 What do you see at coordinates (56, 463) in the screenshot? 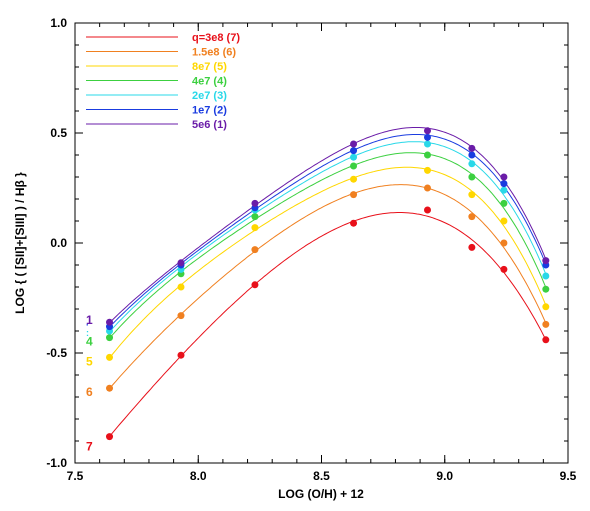
I see `y-tick-label: -1.0` at bounding box center [56, 463].